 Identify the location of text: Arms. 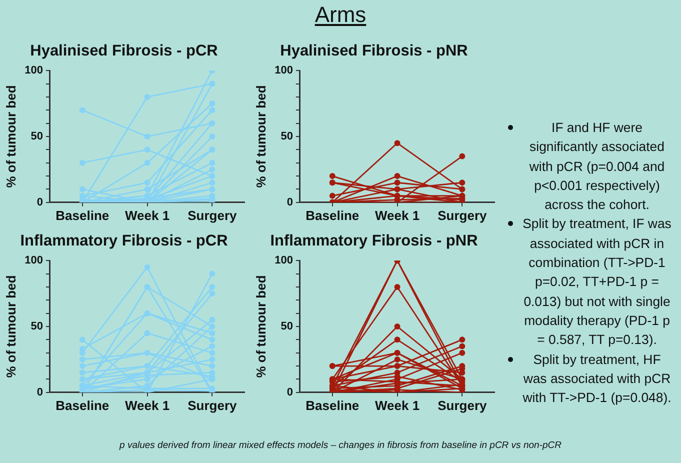
(341, 15).